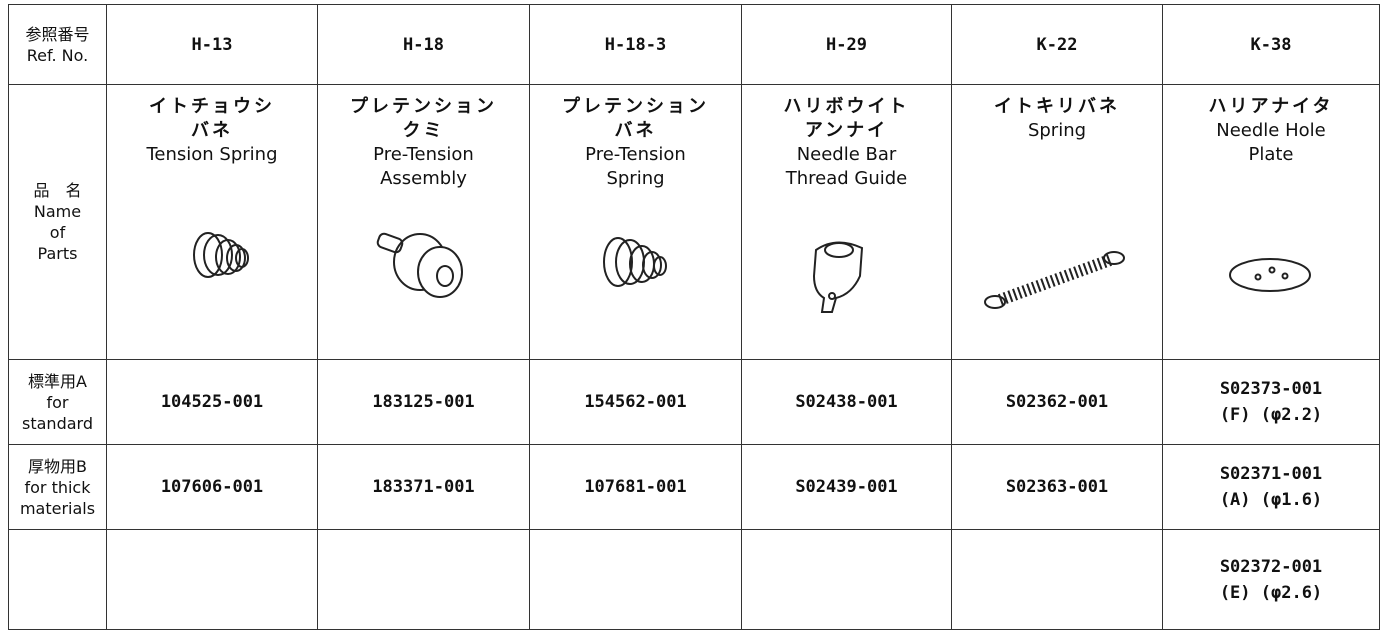 The width and height of the screenshot is (1388, 630). What do you see at coordinates (1271, 106) in the screenshot?
I see `cell-text: ハリアナイタ` at bounding box center [1271, 106].